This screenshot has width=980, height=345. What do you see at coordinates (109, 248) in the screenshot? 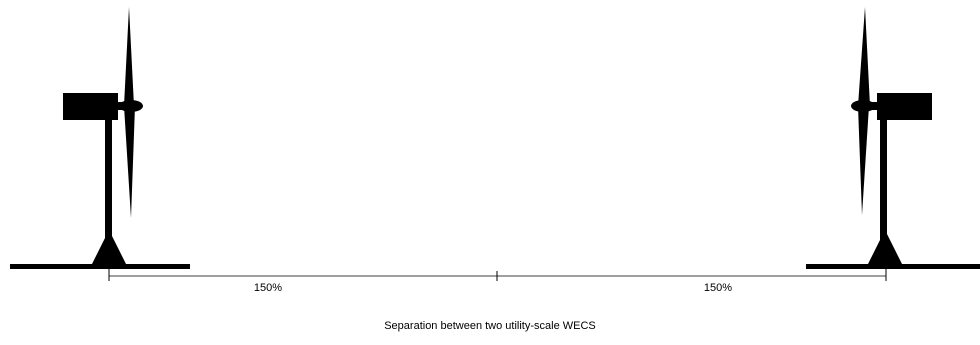
I see `left-tower-base` at bounding box center [109, 248].